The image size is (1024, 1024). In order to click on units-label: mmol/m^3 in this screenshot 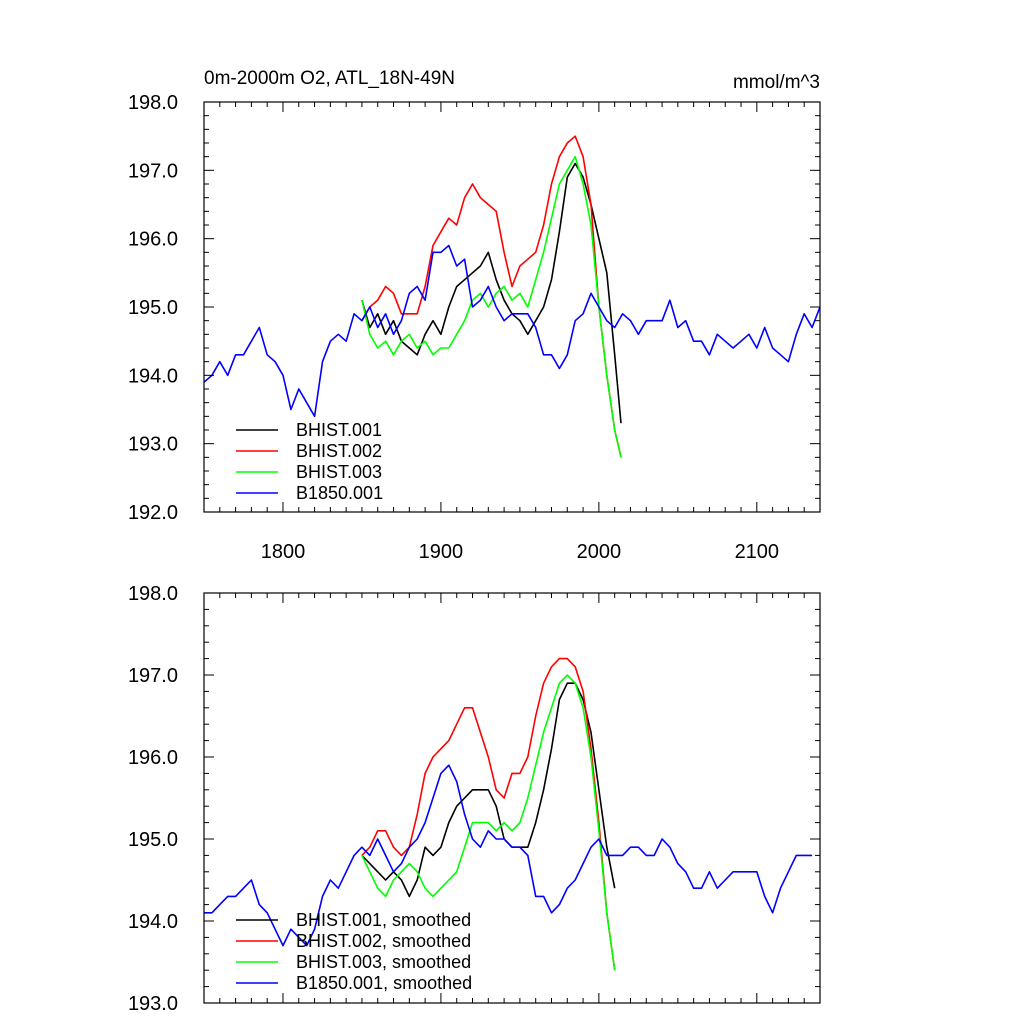, I will do `click(776, 82)`.